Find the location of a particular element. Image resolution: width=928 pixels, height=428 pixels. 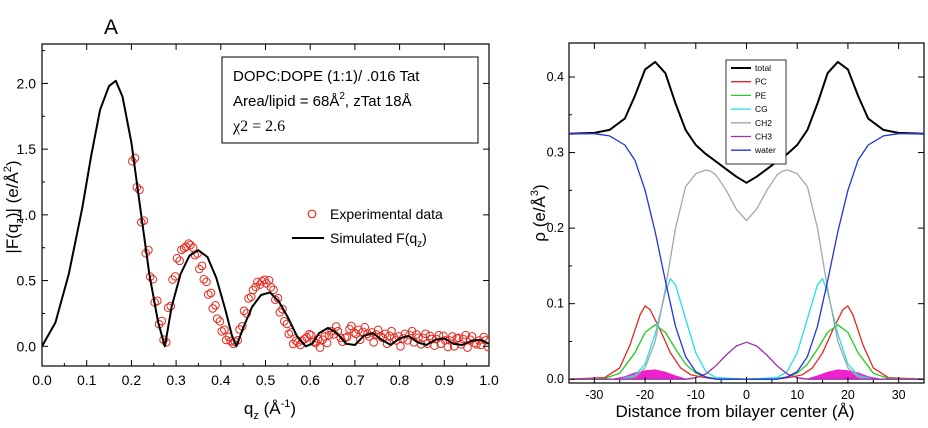

x-tick-label: 20 is located at coordinates (848, 395).